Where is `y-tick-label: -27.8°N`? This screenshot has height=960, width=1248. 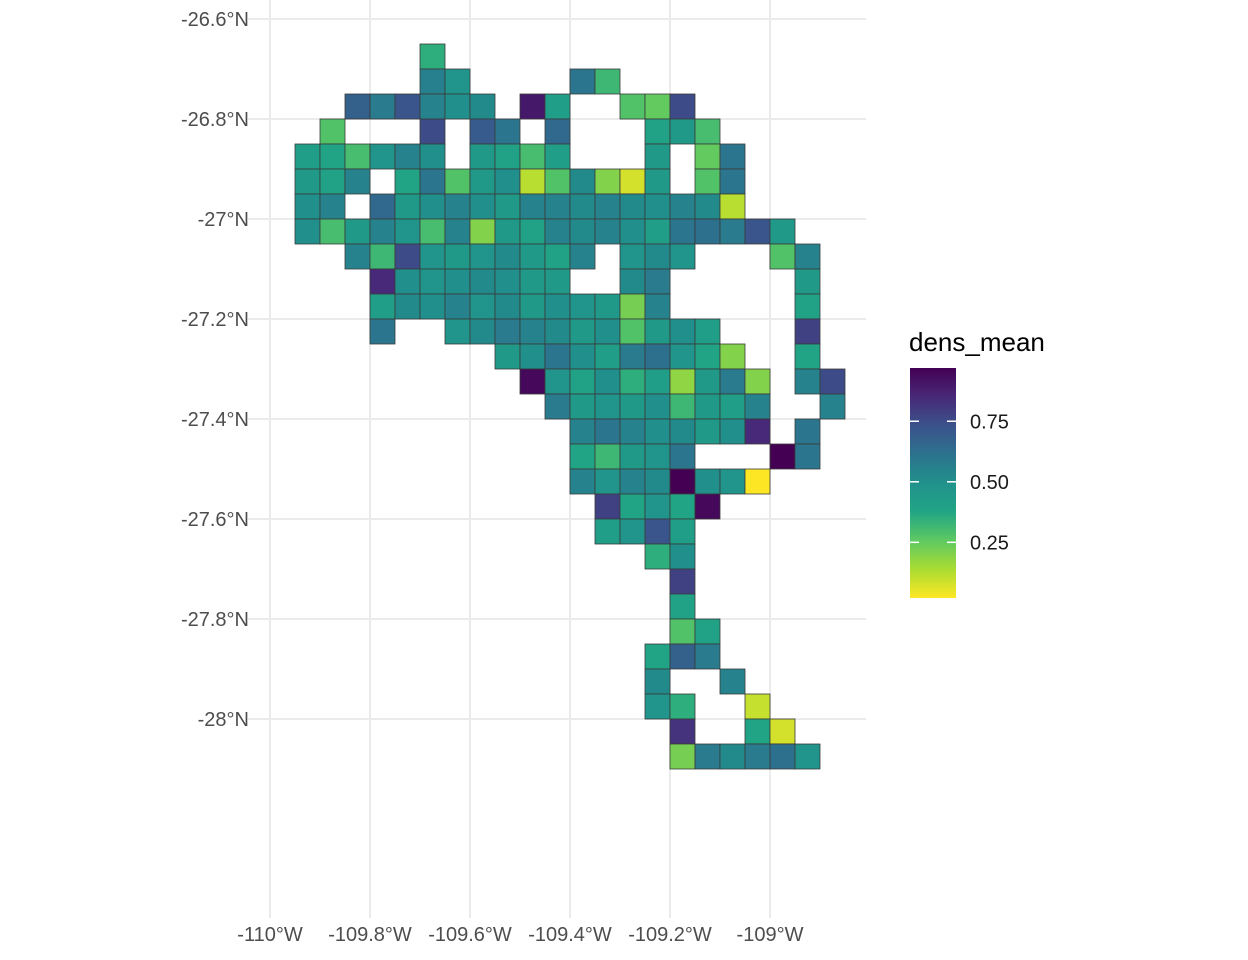
y-tick-label: -27.8°N is located at coordinates (215, 620).